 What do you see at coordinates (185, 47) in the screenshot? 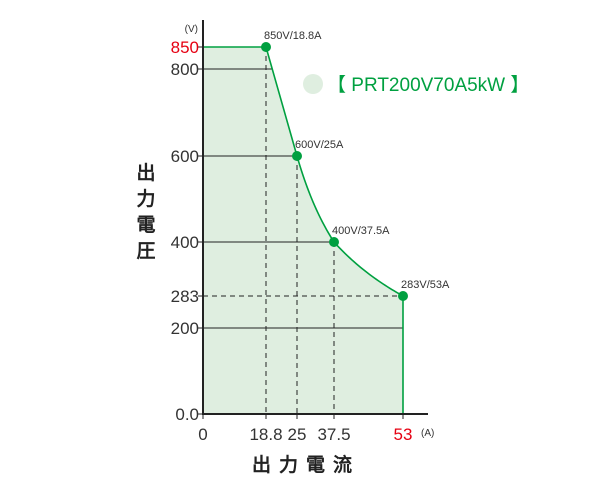
I see `y-tick-label: 850` at bounding box center [185, 47].